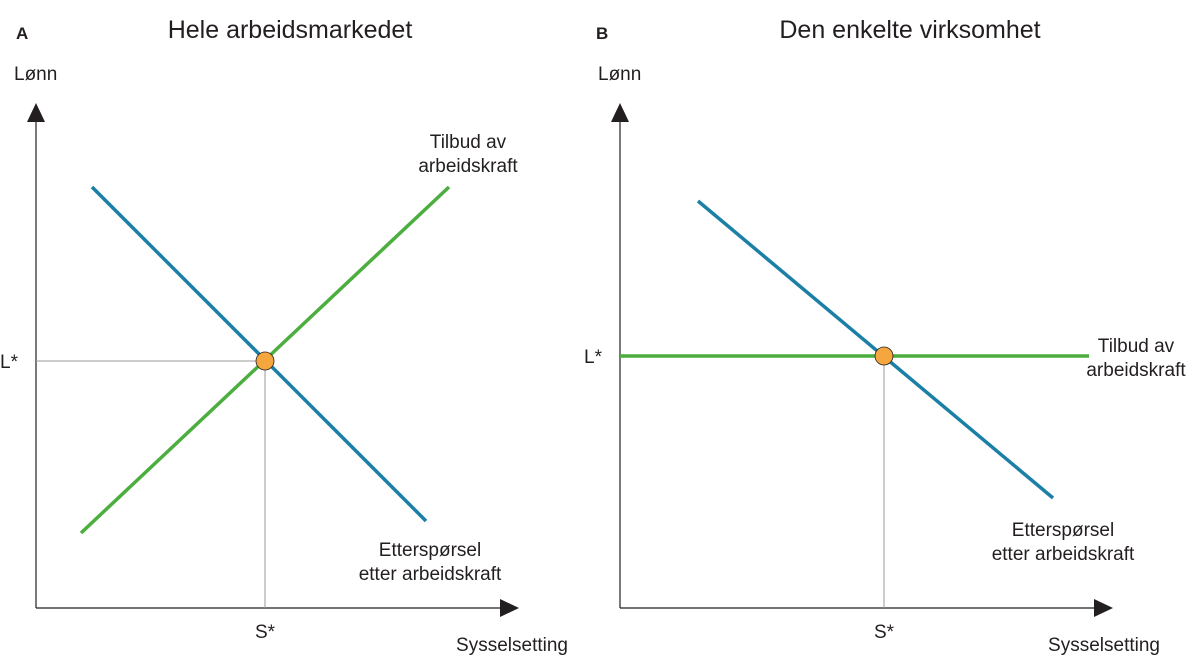 This screenshot has width=1200, height=672. What do you see at coordinates (468, 166) in the screenshot?
I see `panel-a-supply-label-line2: arbeidskraft` at bounding box center [468, 166].